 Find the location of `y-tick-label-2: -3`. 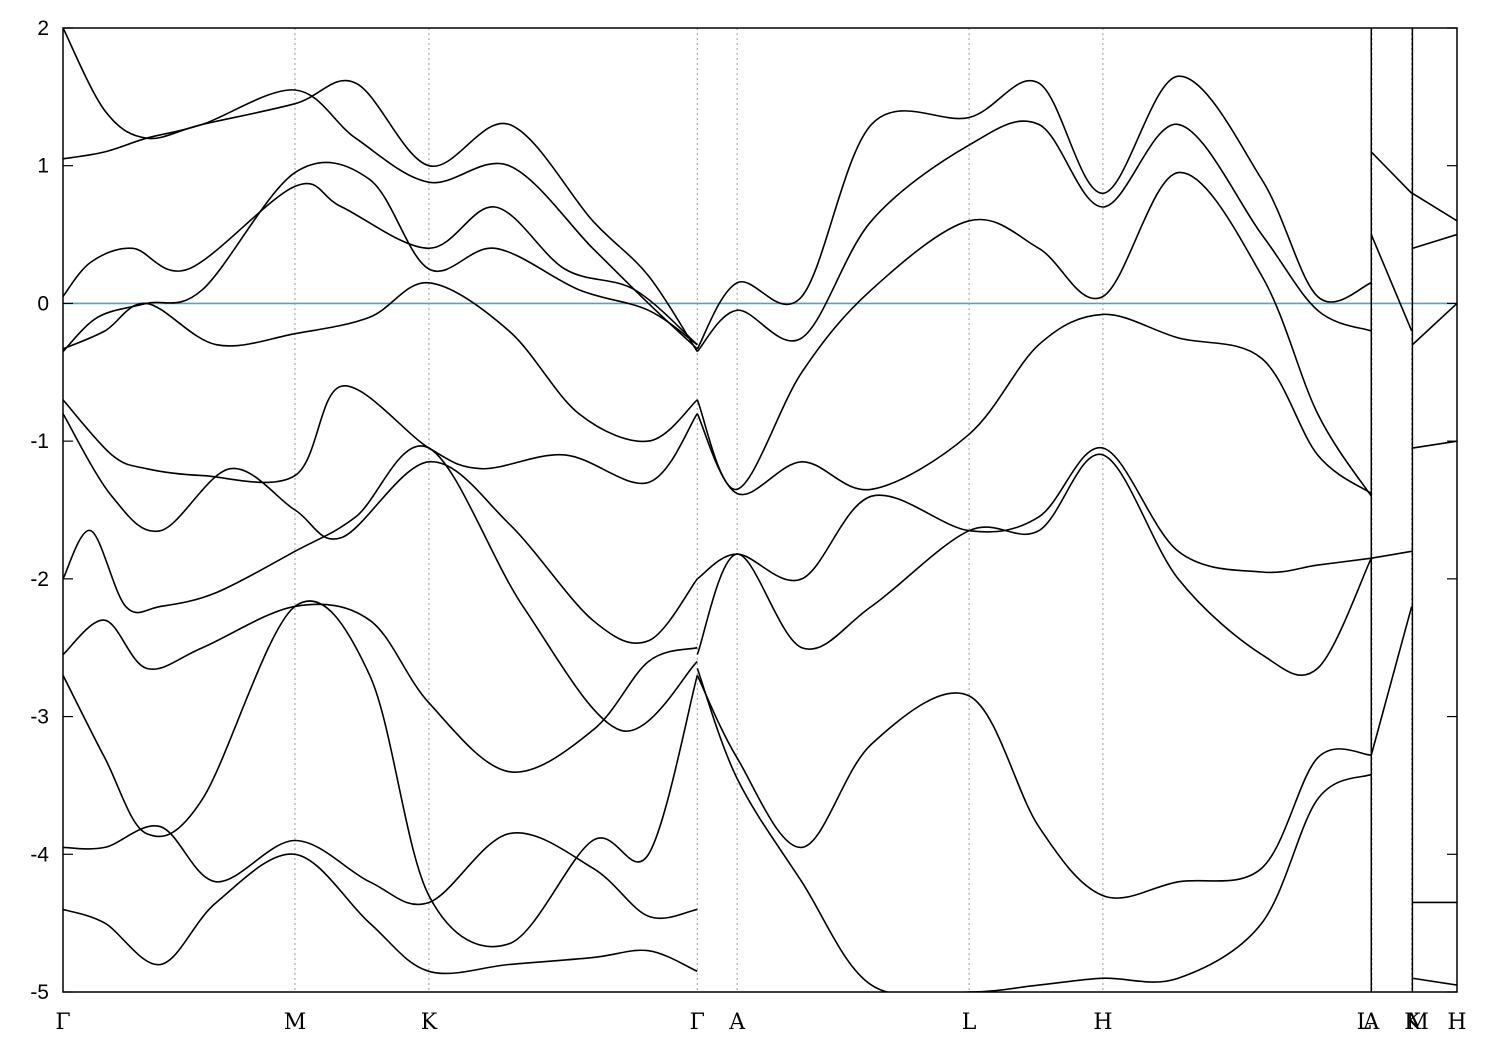

y-tick-label-2: -3 is located at coordinates (39, 717).